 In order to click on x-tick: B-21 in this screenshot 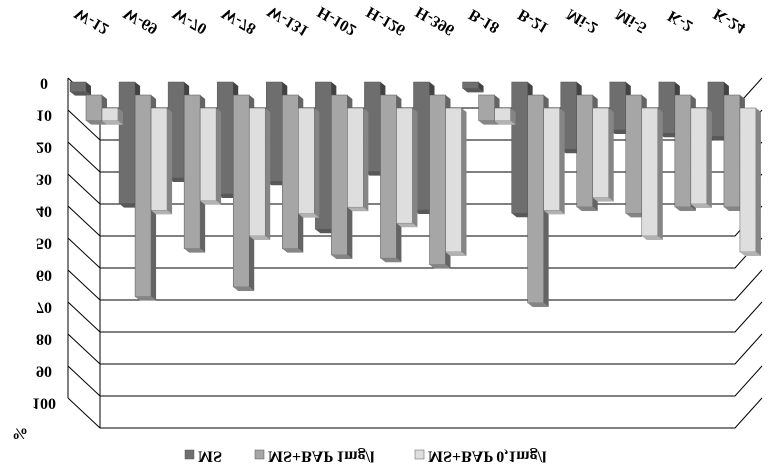, I will do `click(533, 20)`.